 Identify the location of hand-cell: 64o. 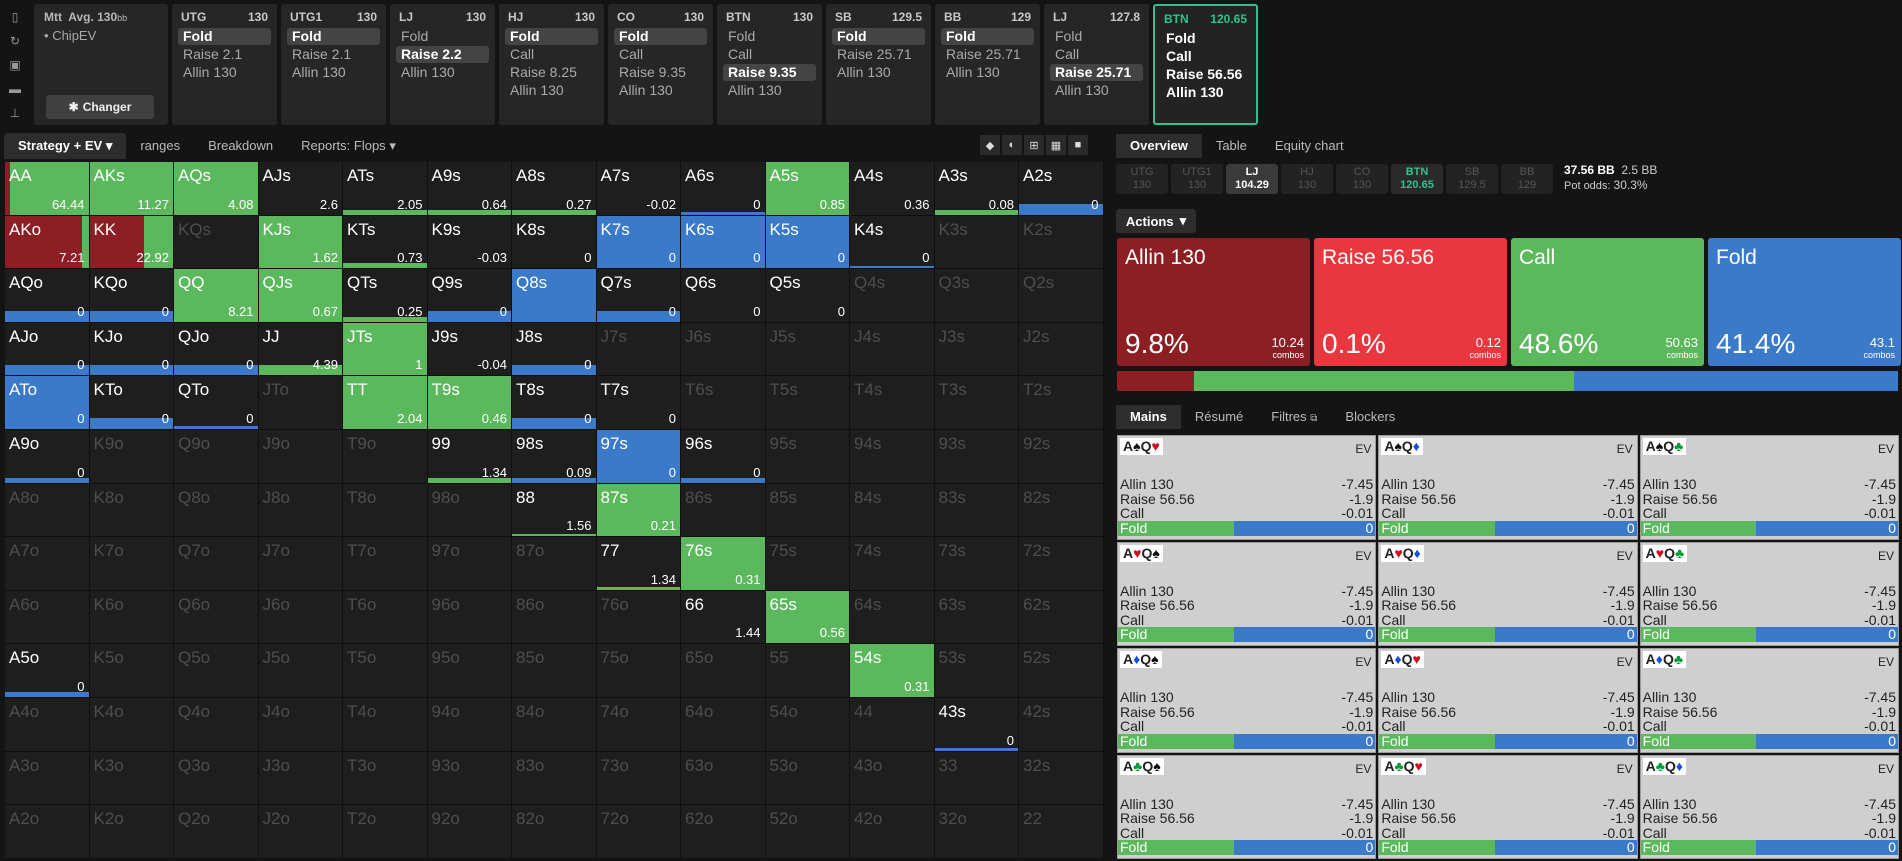
(723, 724).